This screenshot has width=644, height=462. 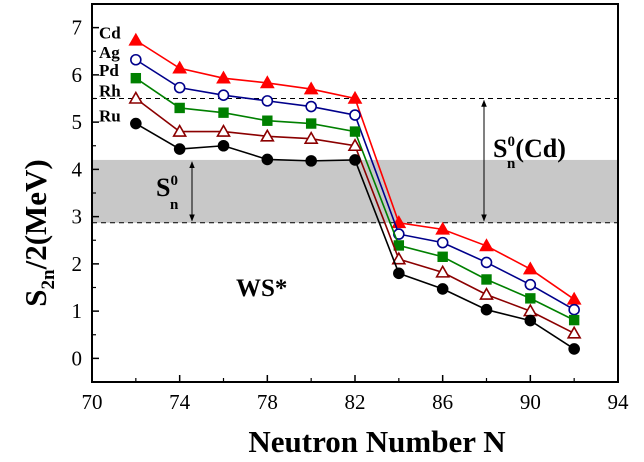 I want to click on band-label-main: S, so click(x=163, y=187).